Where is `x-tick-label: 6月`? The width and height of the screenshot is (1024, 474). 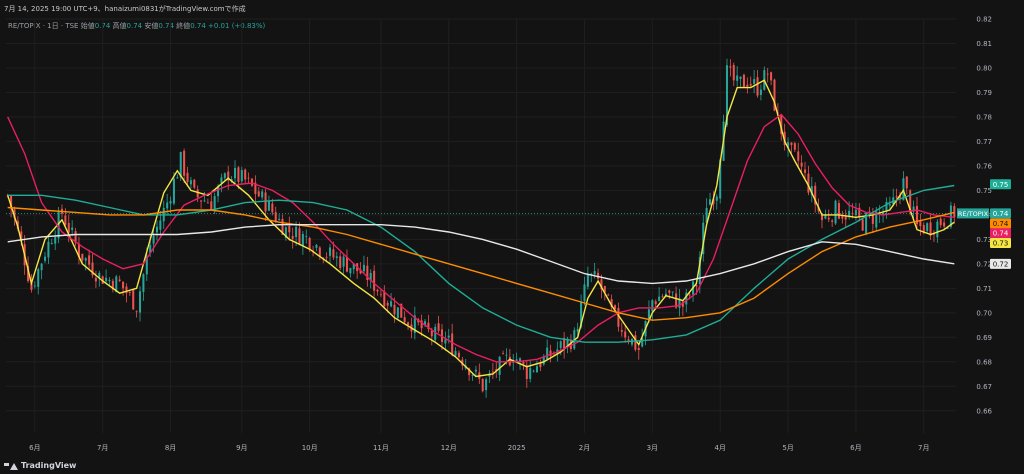 x-tick-label: 6月 is located at coordinates (855, 448).